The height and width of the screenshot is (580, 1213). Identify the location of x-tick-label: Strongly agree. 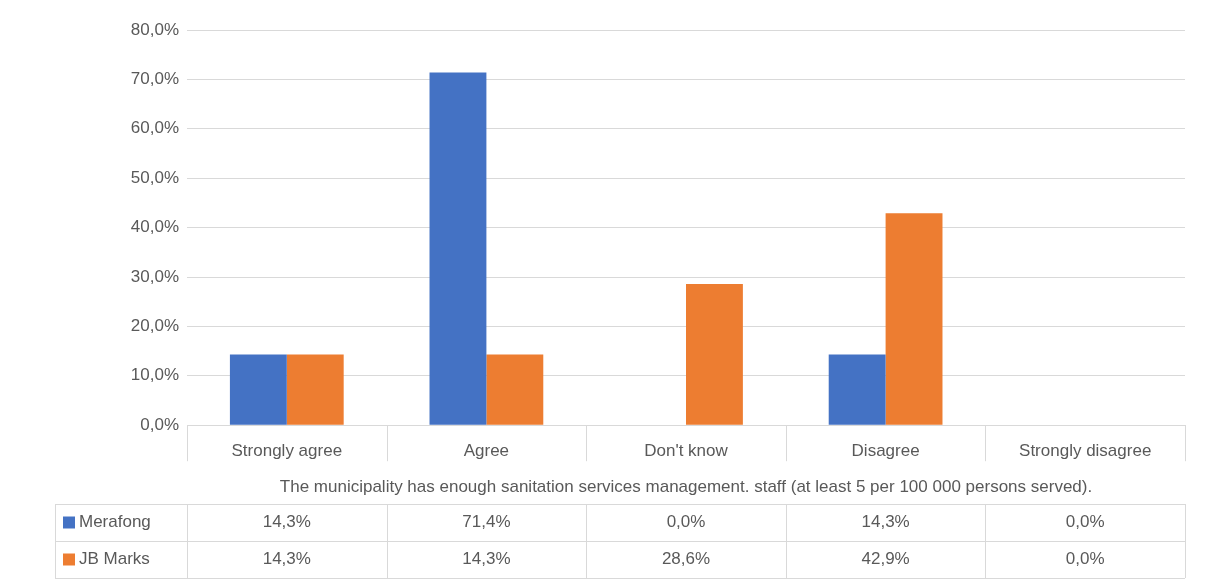
(287, 451).